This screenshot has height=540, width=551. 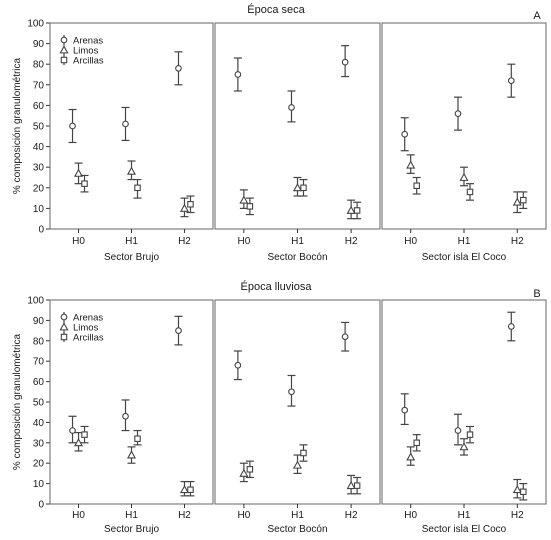 What do you see at coordinates (88, 41) in the screenshot?
I see `legend-label: Arenas` at bounding box center [88, 41].